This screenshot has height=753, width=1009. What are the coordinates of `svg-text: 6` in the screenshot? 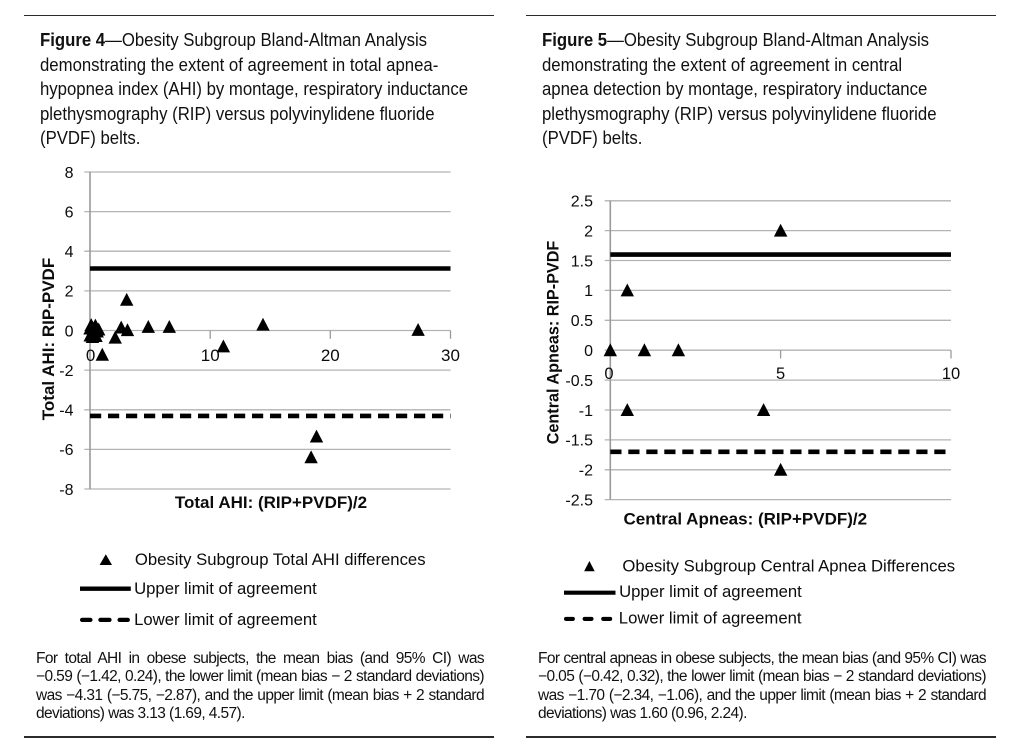 It's located at (69, 212).